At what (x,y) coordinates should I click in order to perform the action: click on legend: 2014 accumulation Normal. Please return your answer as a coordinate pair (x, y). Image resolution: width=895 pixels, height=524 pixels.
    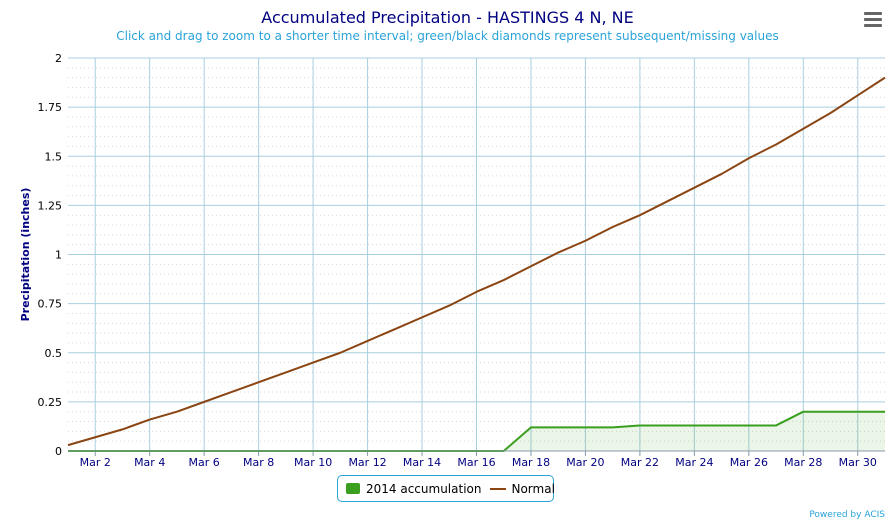
    Looking at the image, I should click on (446, 488).